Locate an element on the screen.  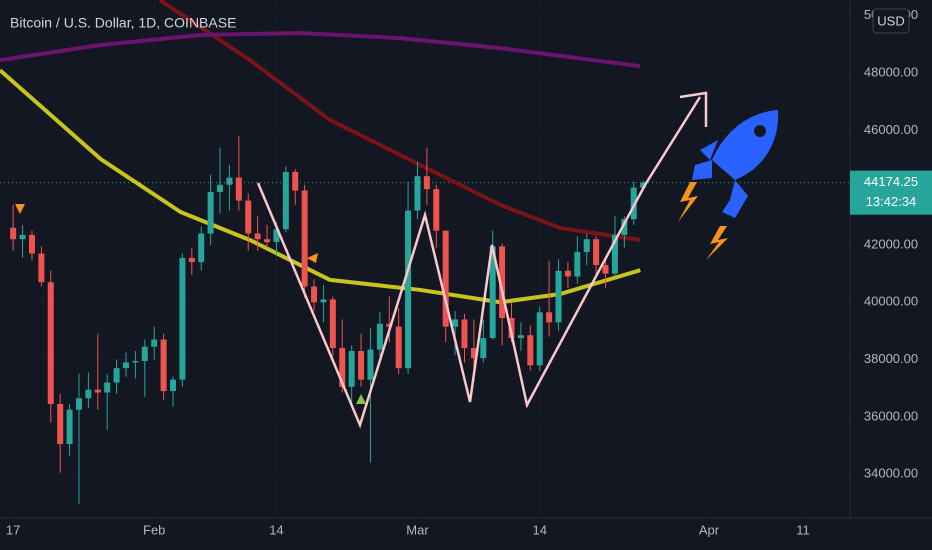
countdown-label: 13:42:34 is located at coordinates (891, 201).